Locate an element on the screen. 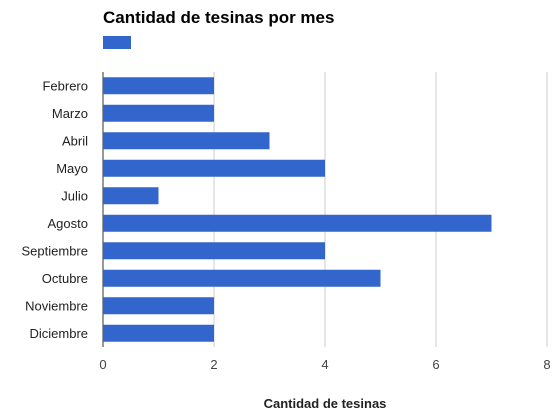 This screenshot has height=414, width=552. category-label-marzo: Marzo is located at coordinates (70, 113).